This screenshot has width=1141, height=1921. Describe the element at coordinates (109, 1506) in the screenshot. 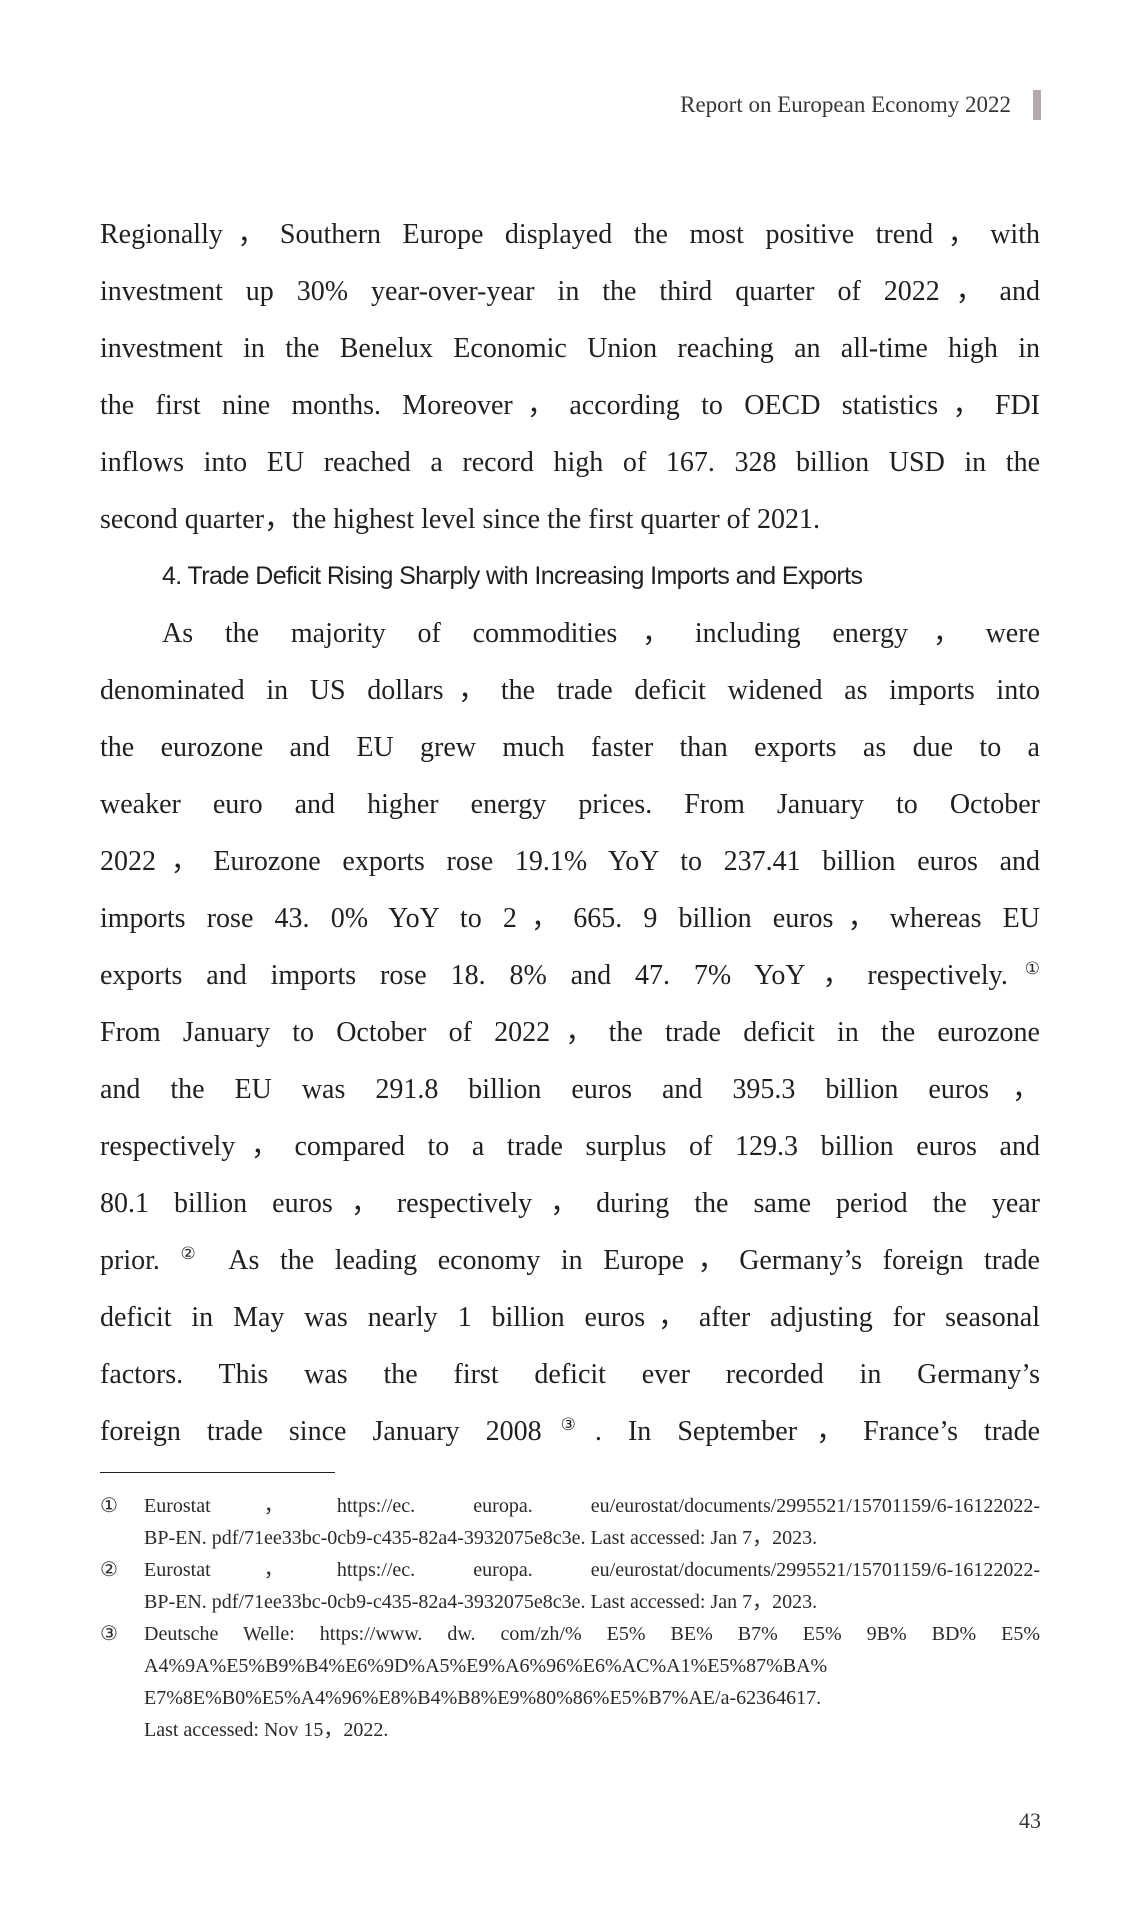

I see `footnote-number: ①` at that location.